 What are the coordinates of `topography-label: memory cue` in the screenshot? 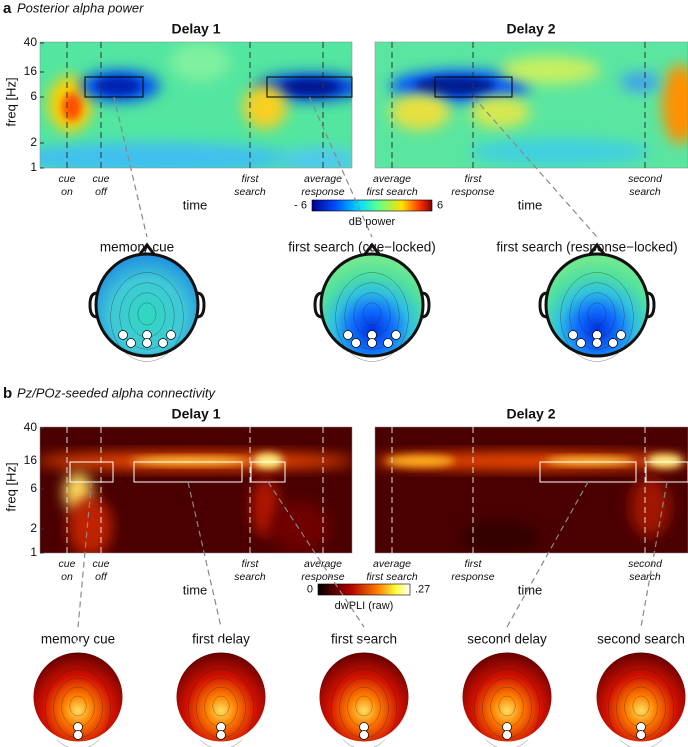 It's located at (137, 247).